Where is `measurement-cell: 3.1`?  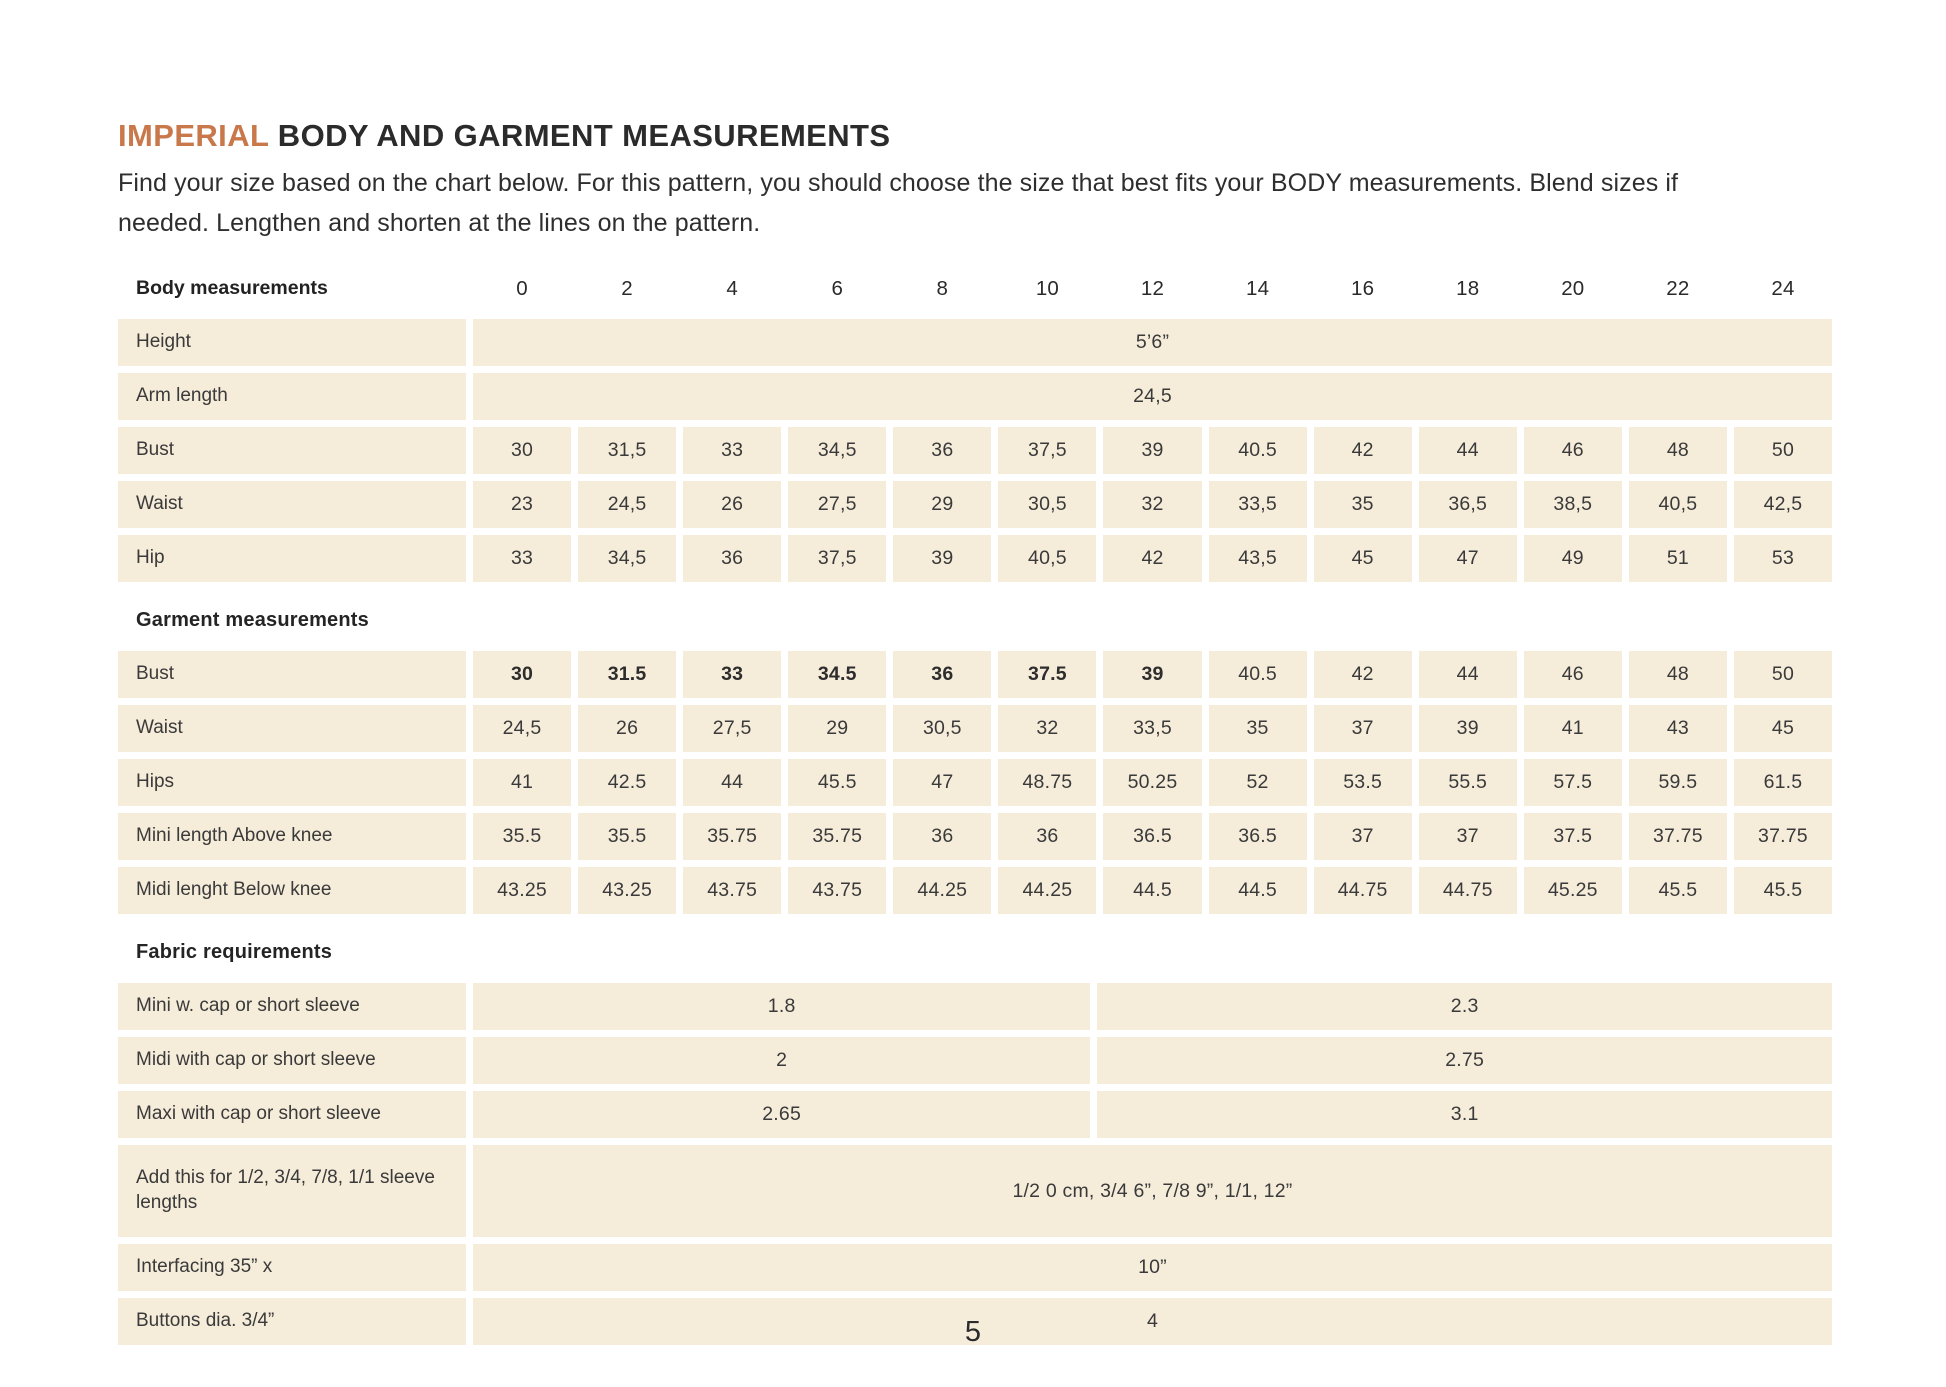 measurement-cell: 3.1 is located at coordinates (1464, 1114).